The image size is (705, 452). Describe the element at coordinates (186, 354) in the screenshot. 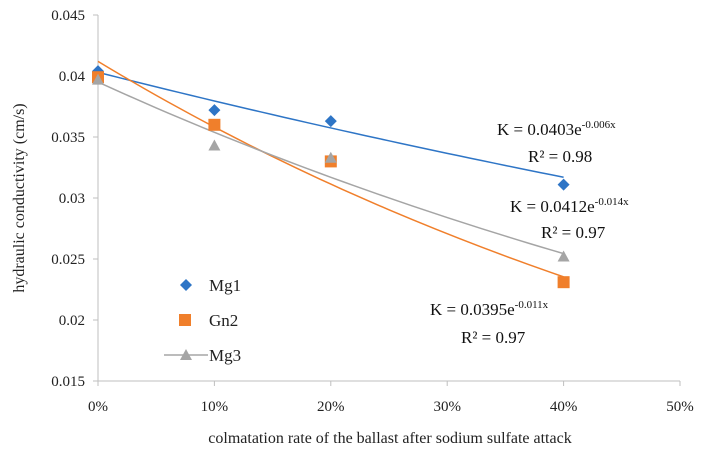

I see `legend-triangle-icon` at that location.